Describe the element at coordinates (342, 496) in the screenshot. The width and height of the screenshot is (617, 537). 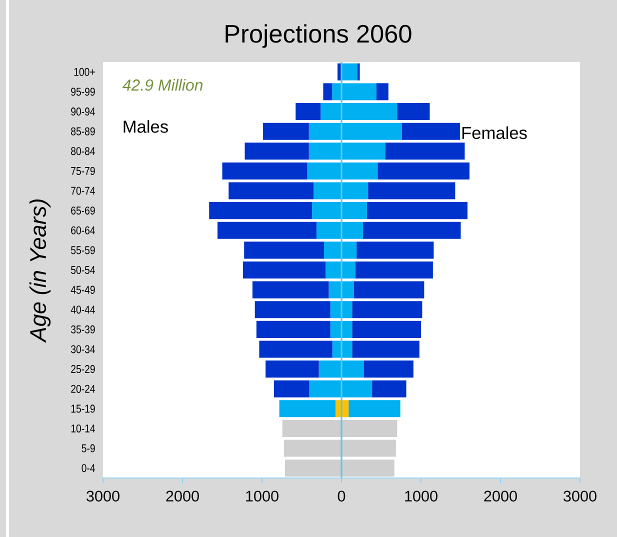
I see `x-tick-label: 0` at that location.